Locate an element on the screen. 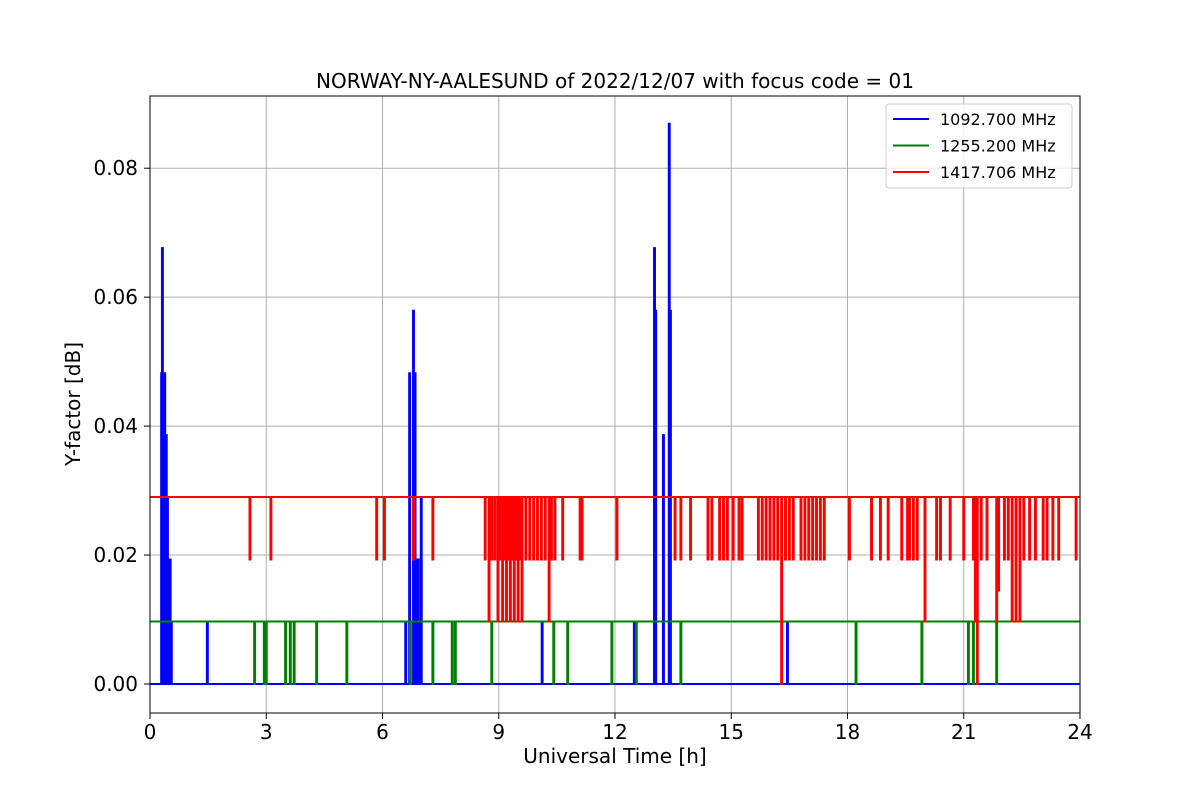  y-tick-label: 0.04 is located at coordinates (115, 426).